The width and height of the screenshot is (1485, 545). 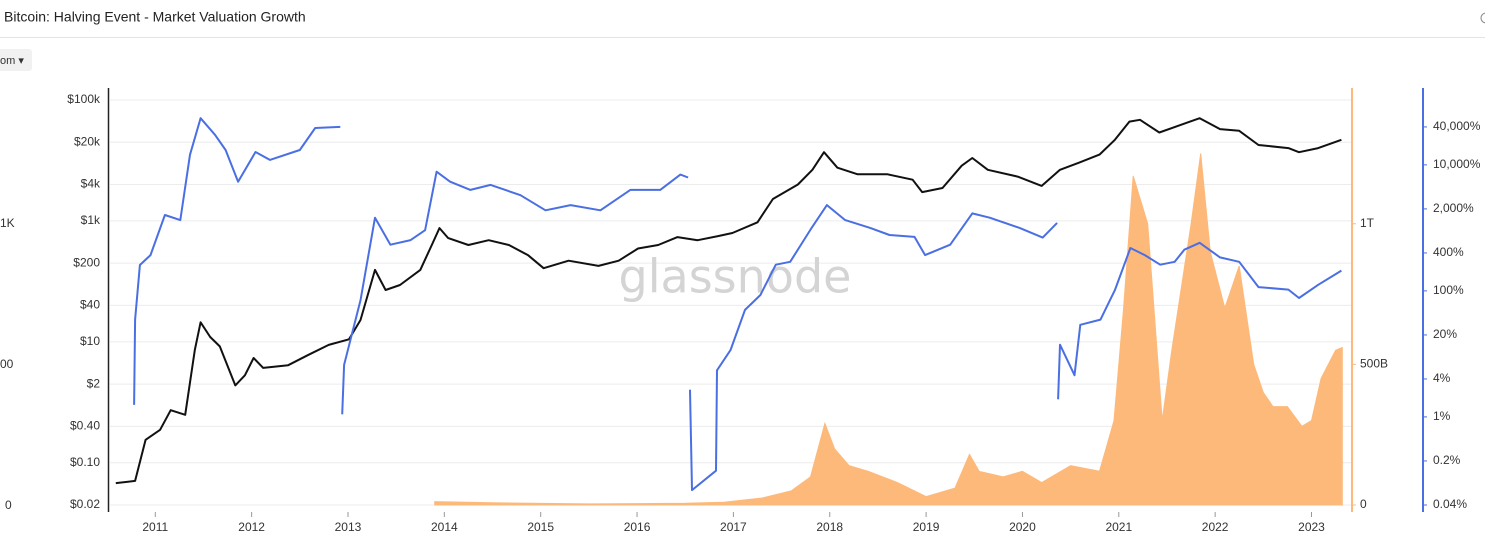 I want to click on y-tick-label: $10, so click(x=90, y=341).